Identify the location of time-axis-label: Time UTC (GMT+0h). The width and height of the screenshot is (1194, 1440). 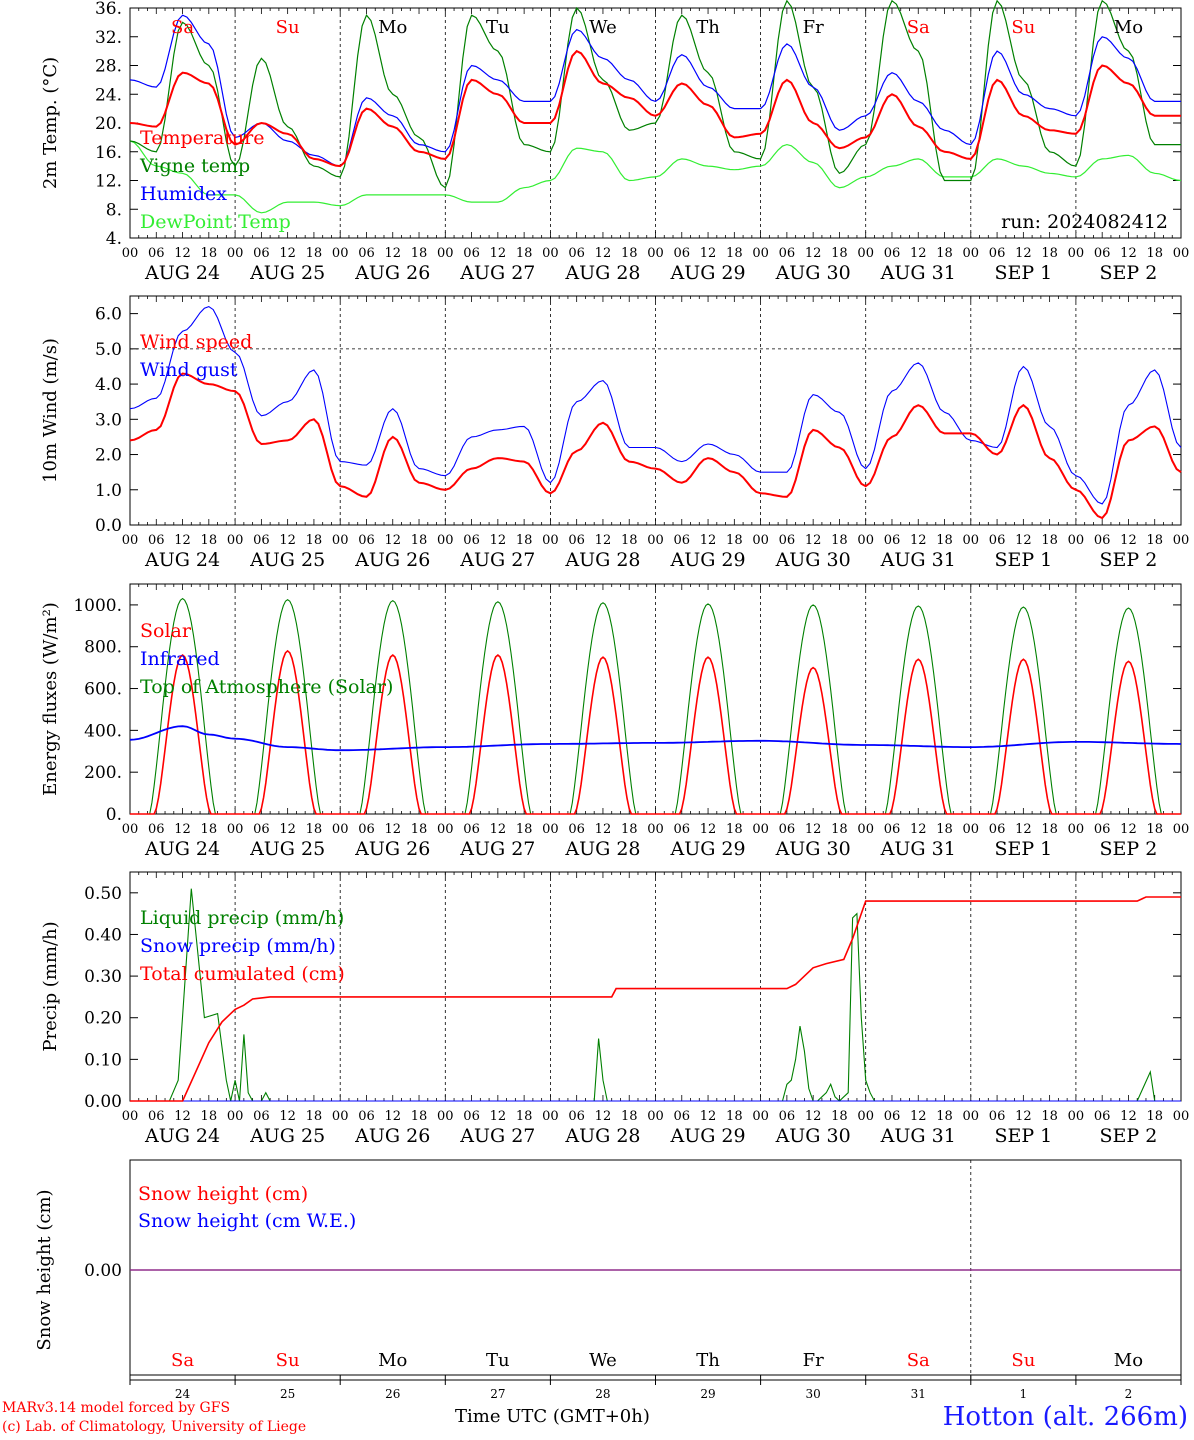
(552, 1416).